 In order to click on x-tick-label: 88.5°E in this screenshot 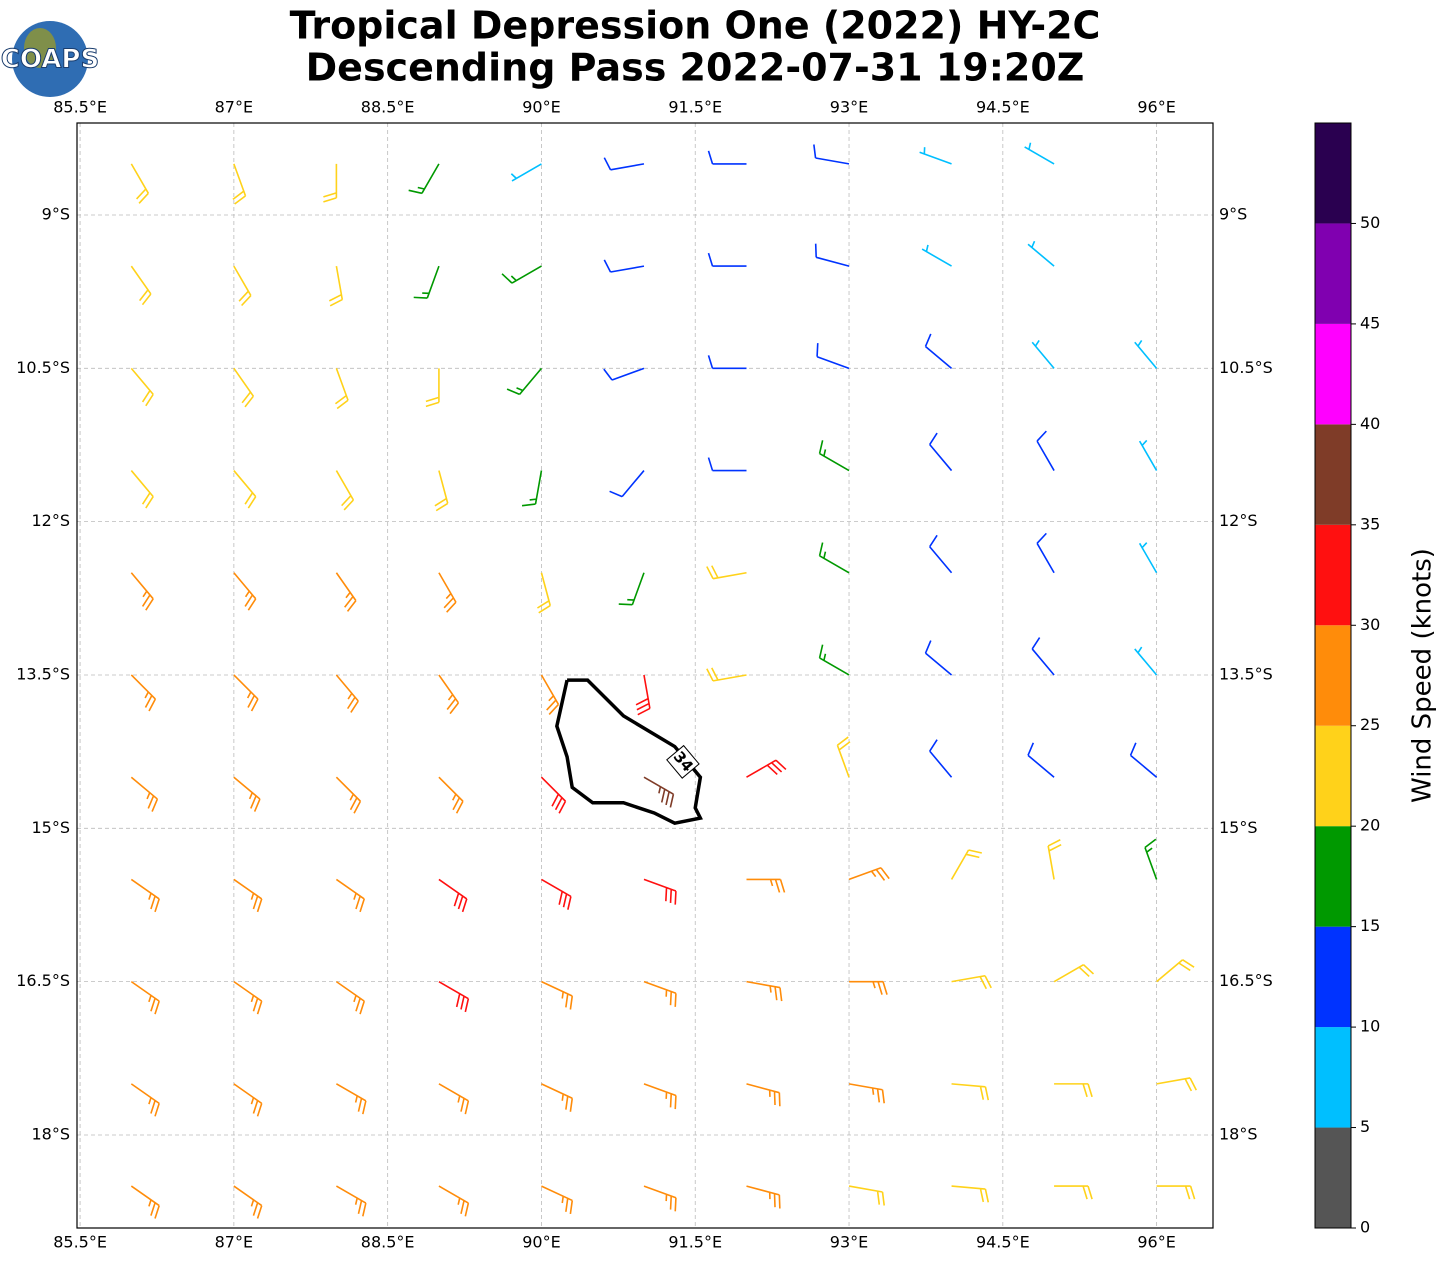, I will do `click(388, 1242)`.